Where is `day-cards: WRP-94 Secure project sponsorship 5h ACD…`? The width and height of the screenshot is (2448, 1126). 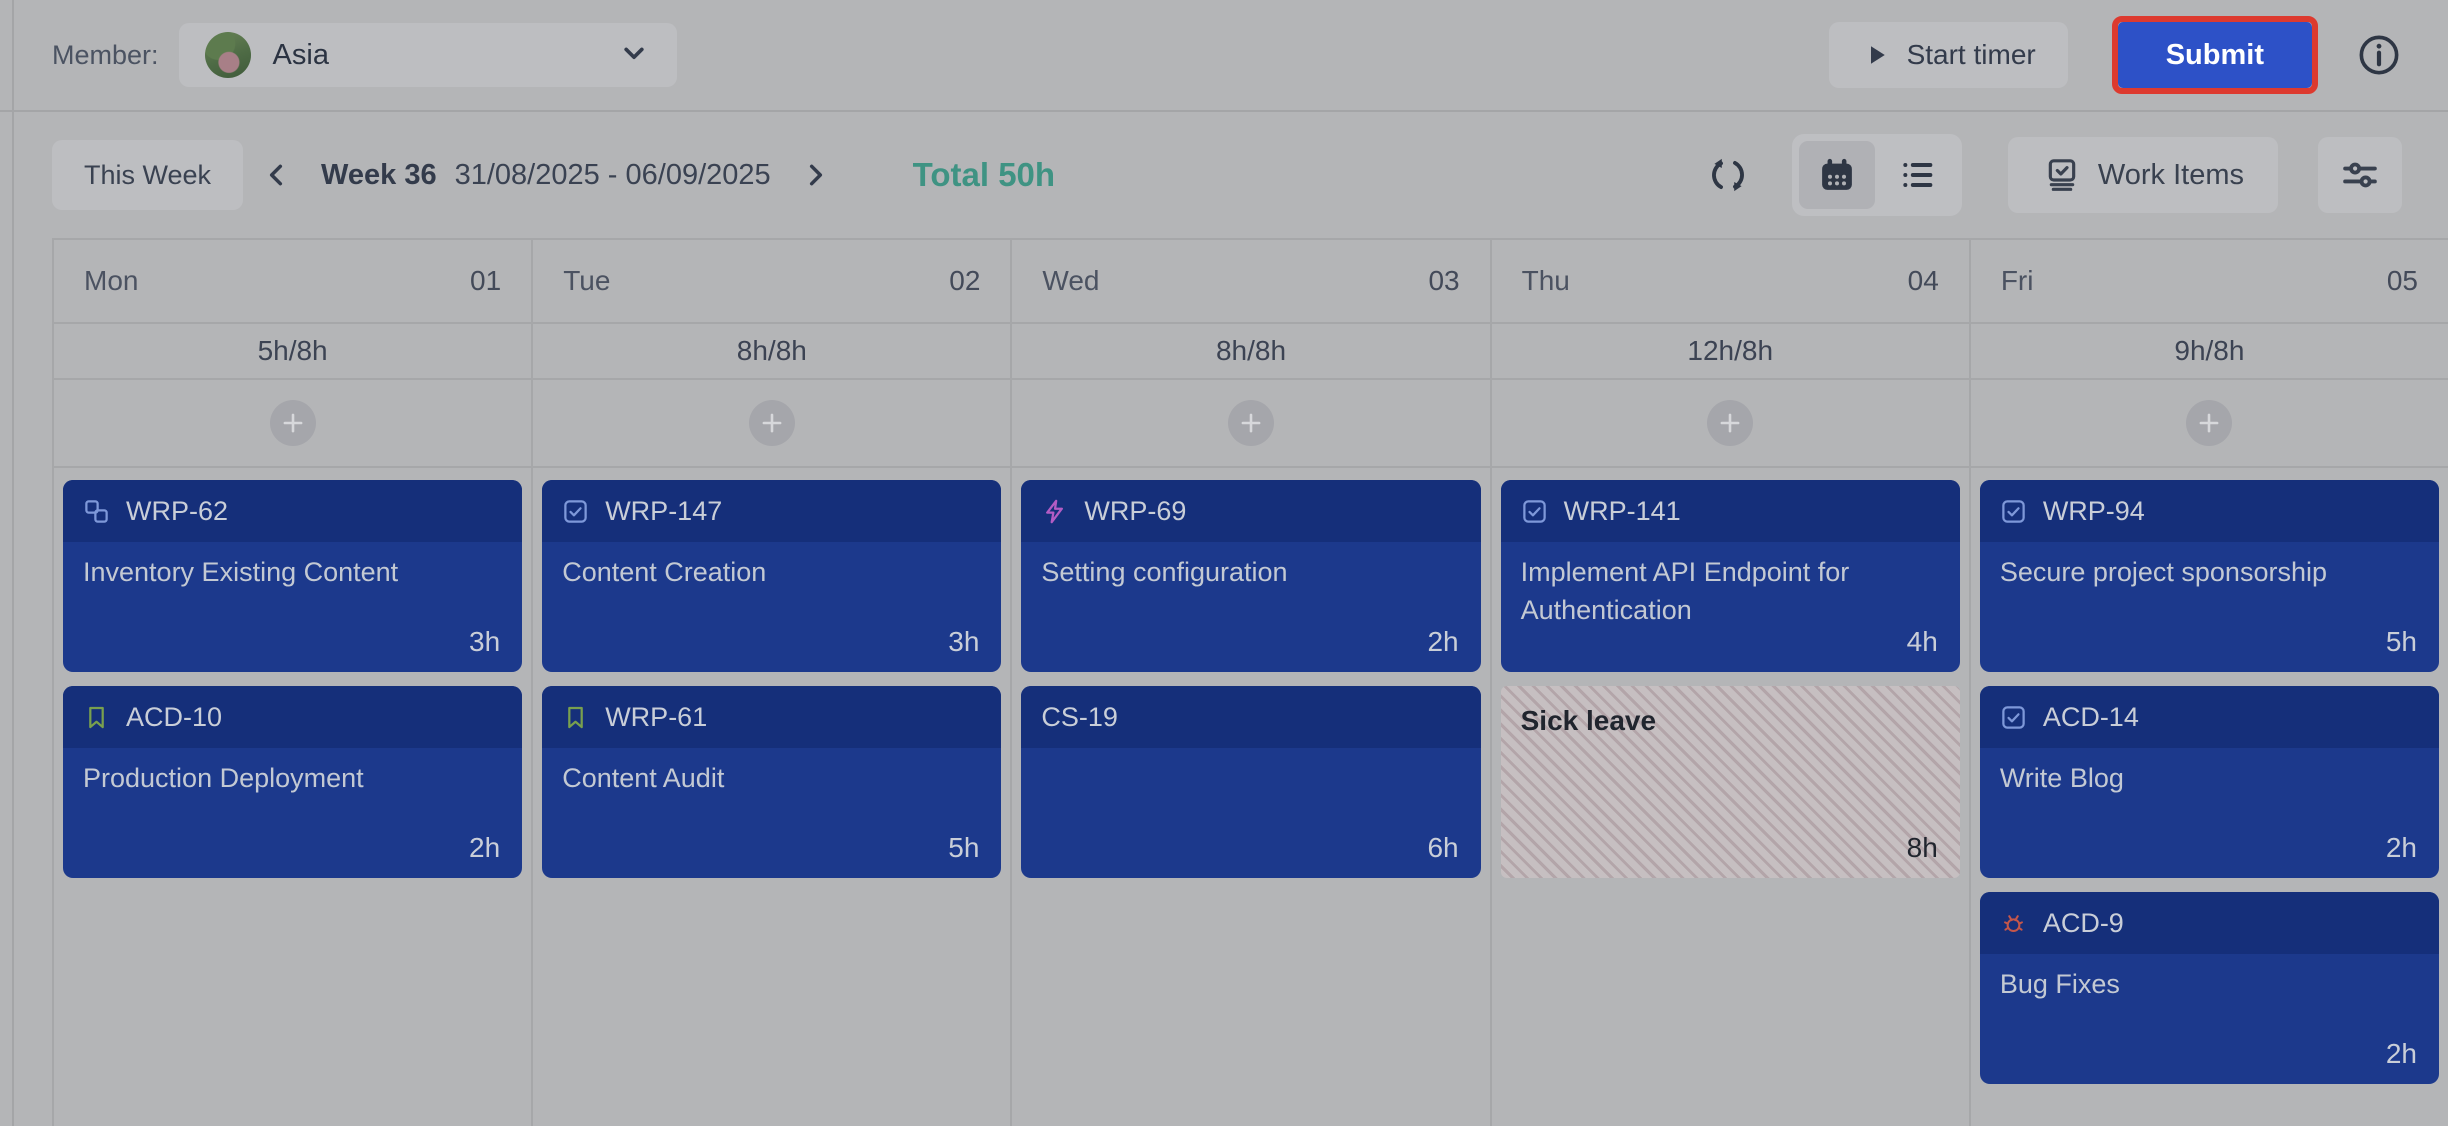 day-cards: WRP-94 Secure project sponsorship 5h ACD… is located at coordinates (2209, 782).